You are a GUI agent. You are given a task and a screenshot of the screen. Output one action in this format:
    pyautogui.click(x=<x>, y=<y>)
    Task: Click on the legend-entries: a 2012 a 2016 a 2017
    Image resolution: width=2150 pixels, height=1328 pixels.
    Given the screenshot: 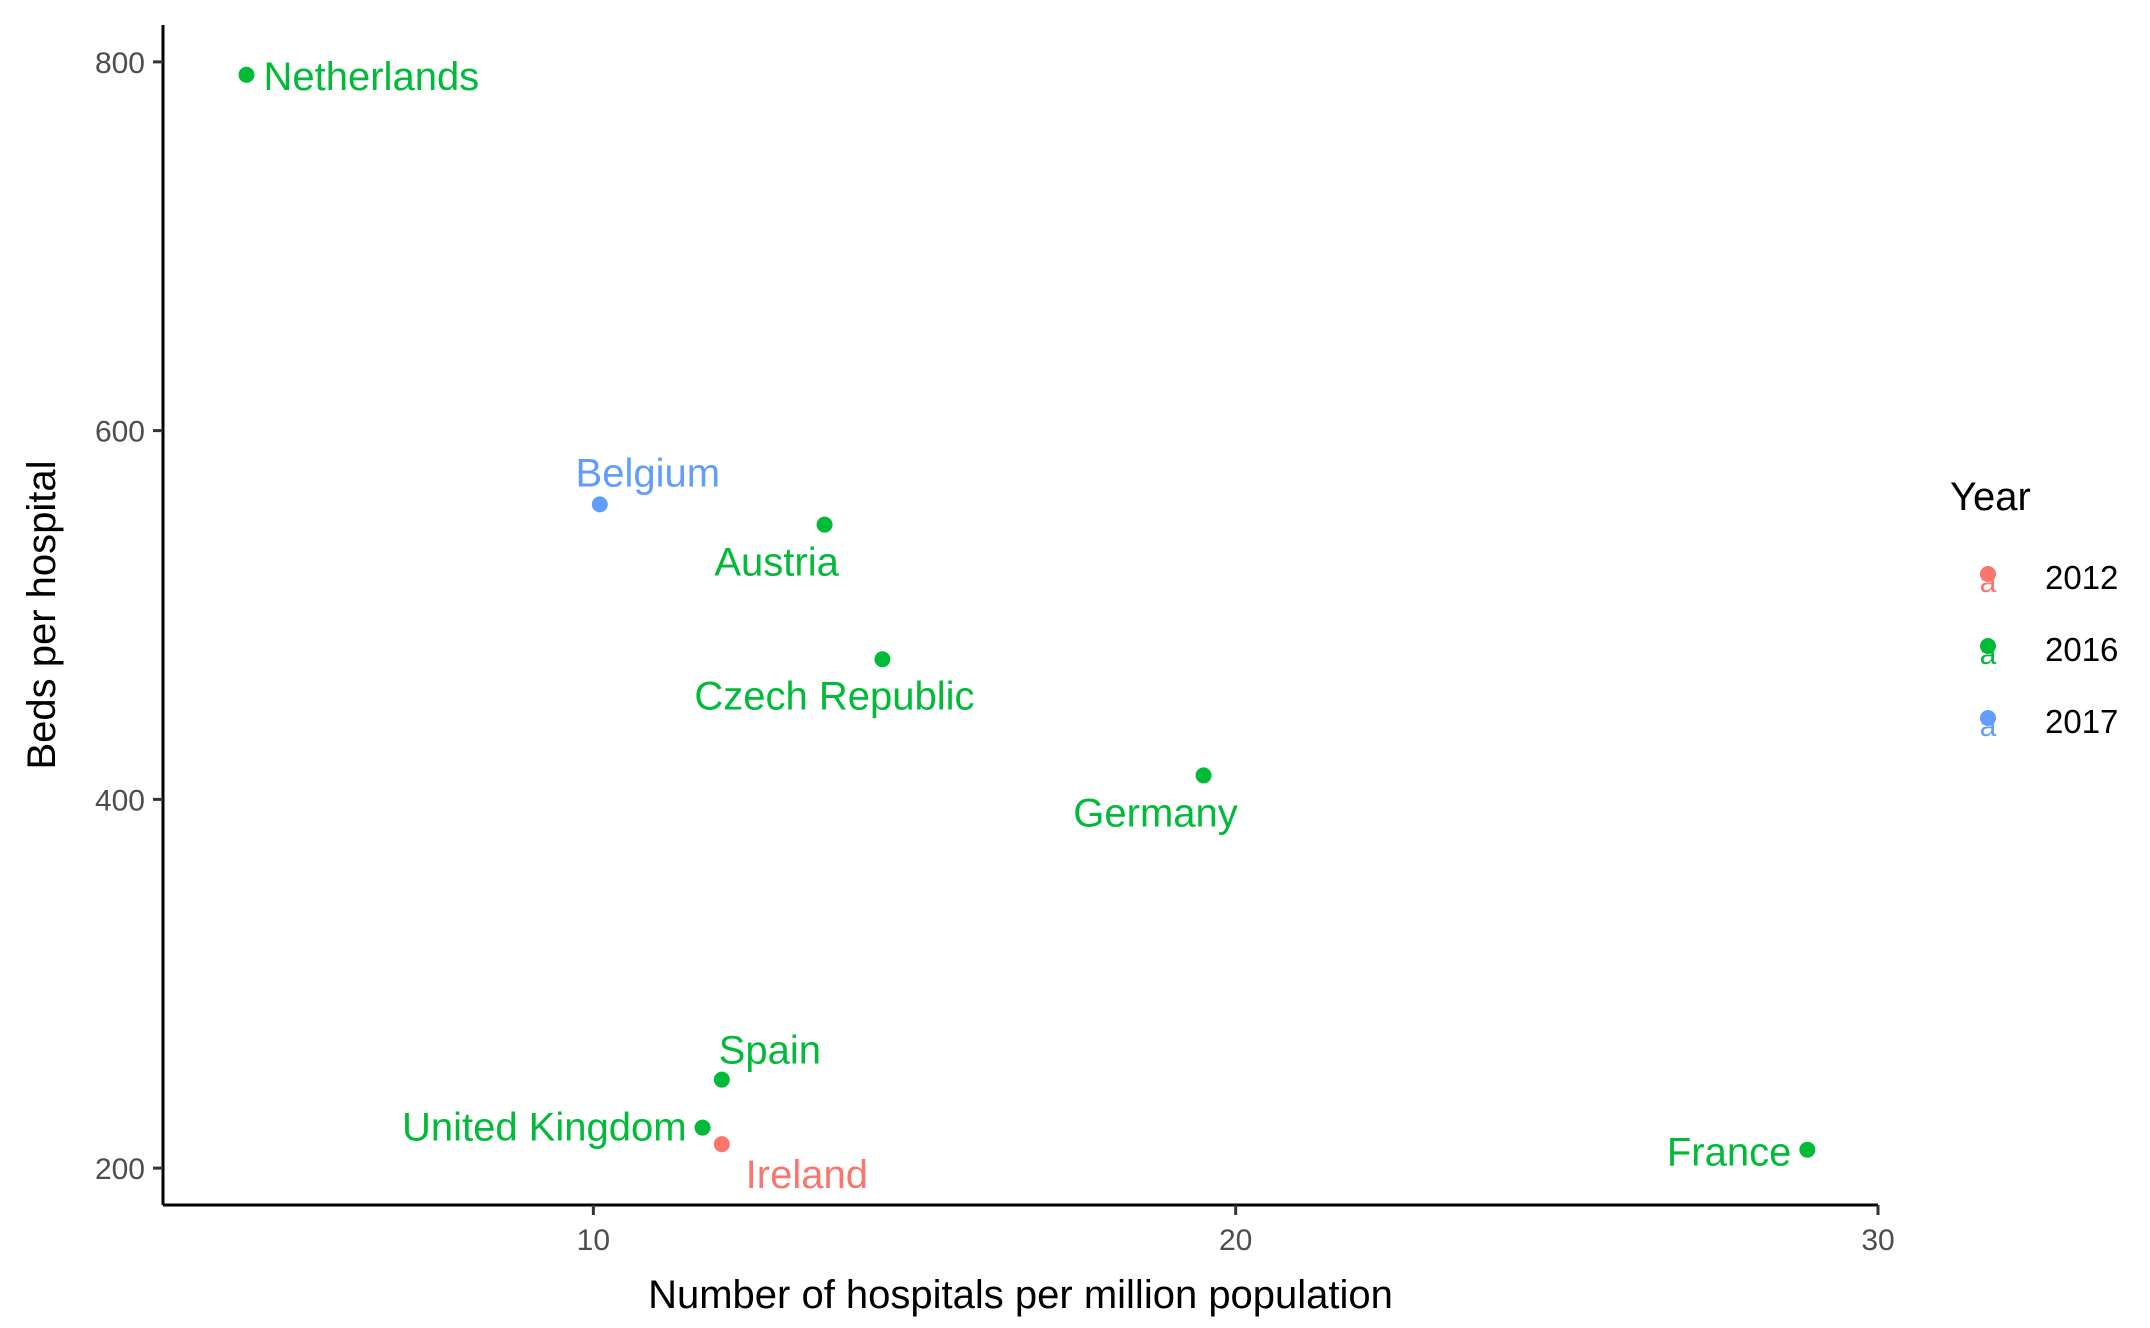 What is the action you would take?
    pyautogui.click(x=2049, y=651)
    